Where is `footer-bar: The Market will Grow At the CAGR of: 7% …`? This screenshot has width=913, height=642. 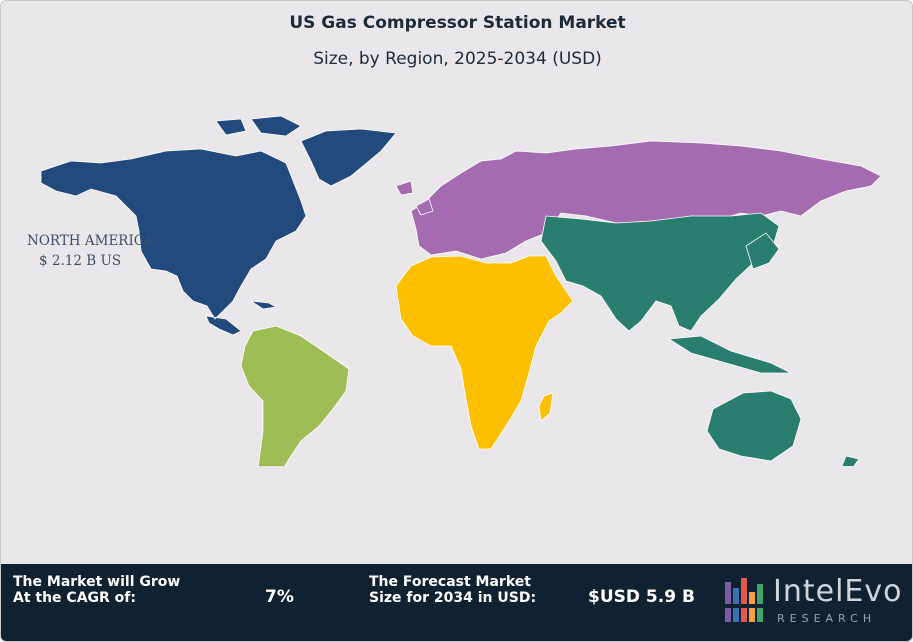
footer-bar: The Market will Grow At the CAGR of: 7% … is located at coordinates (456, 602).